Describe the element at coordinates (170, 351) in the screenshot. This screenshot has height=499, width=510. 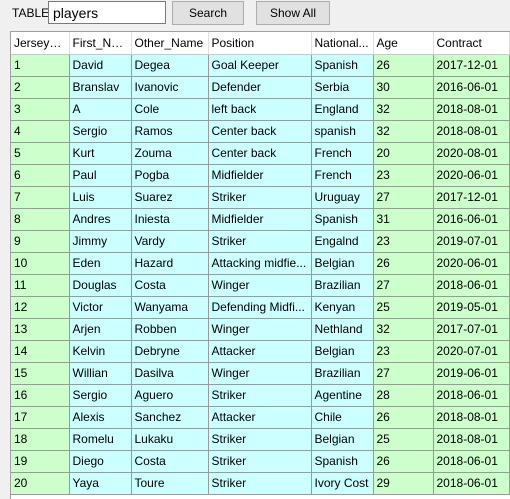
I see `cell-other-name: Debryne` at that location.